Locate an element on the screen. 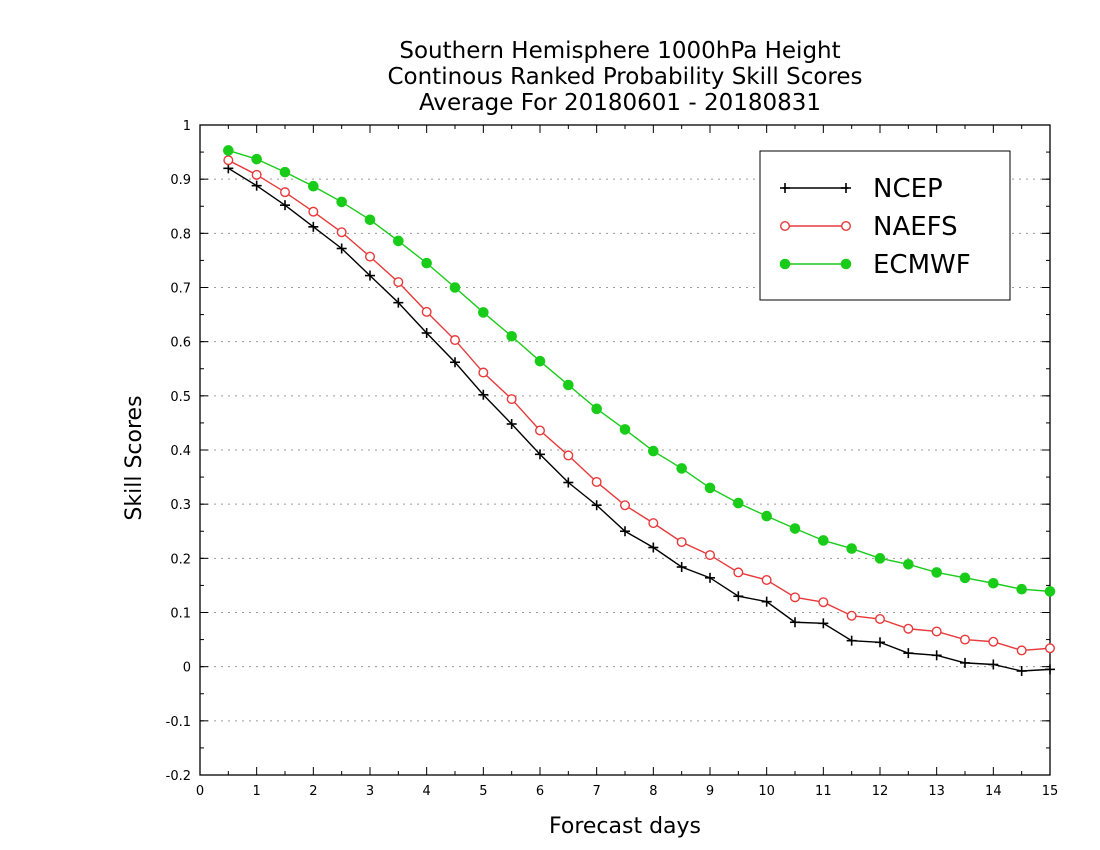 Image resolution: width=1100 pixels, height=850 pixels. x-tick-label: 0 is located at coordinates (200, 791).